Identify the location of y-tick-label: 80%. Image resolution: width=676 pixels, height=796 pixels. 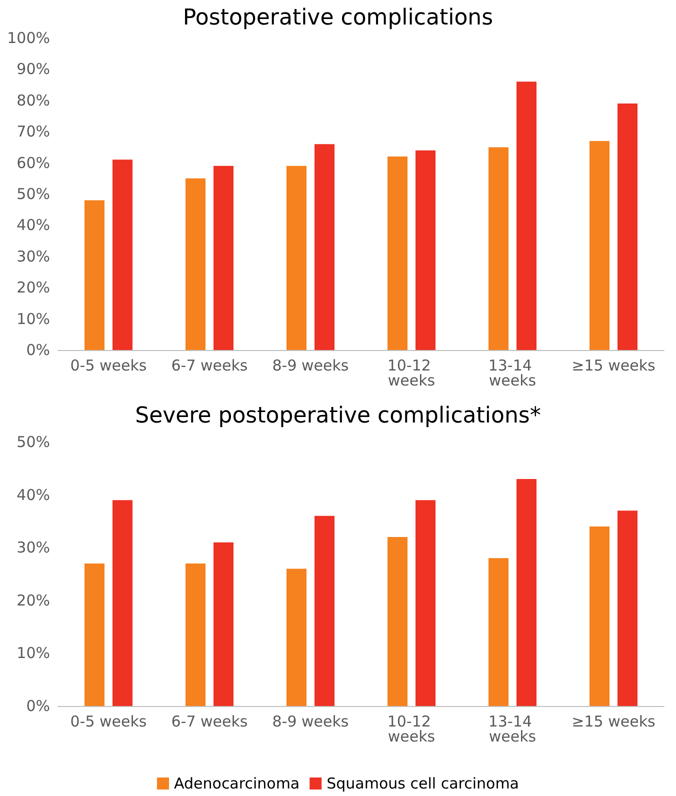
(33, 100).